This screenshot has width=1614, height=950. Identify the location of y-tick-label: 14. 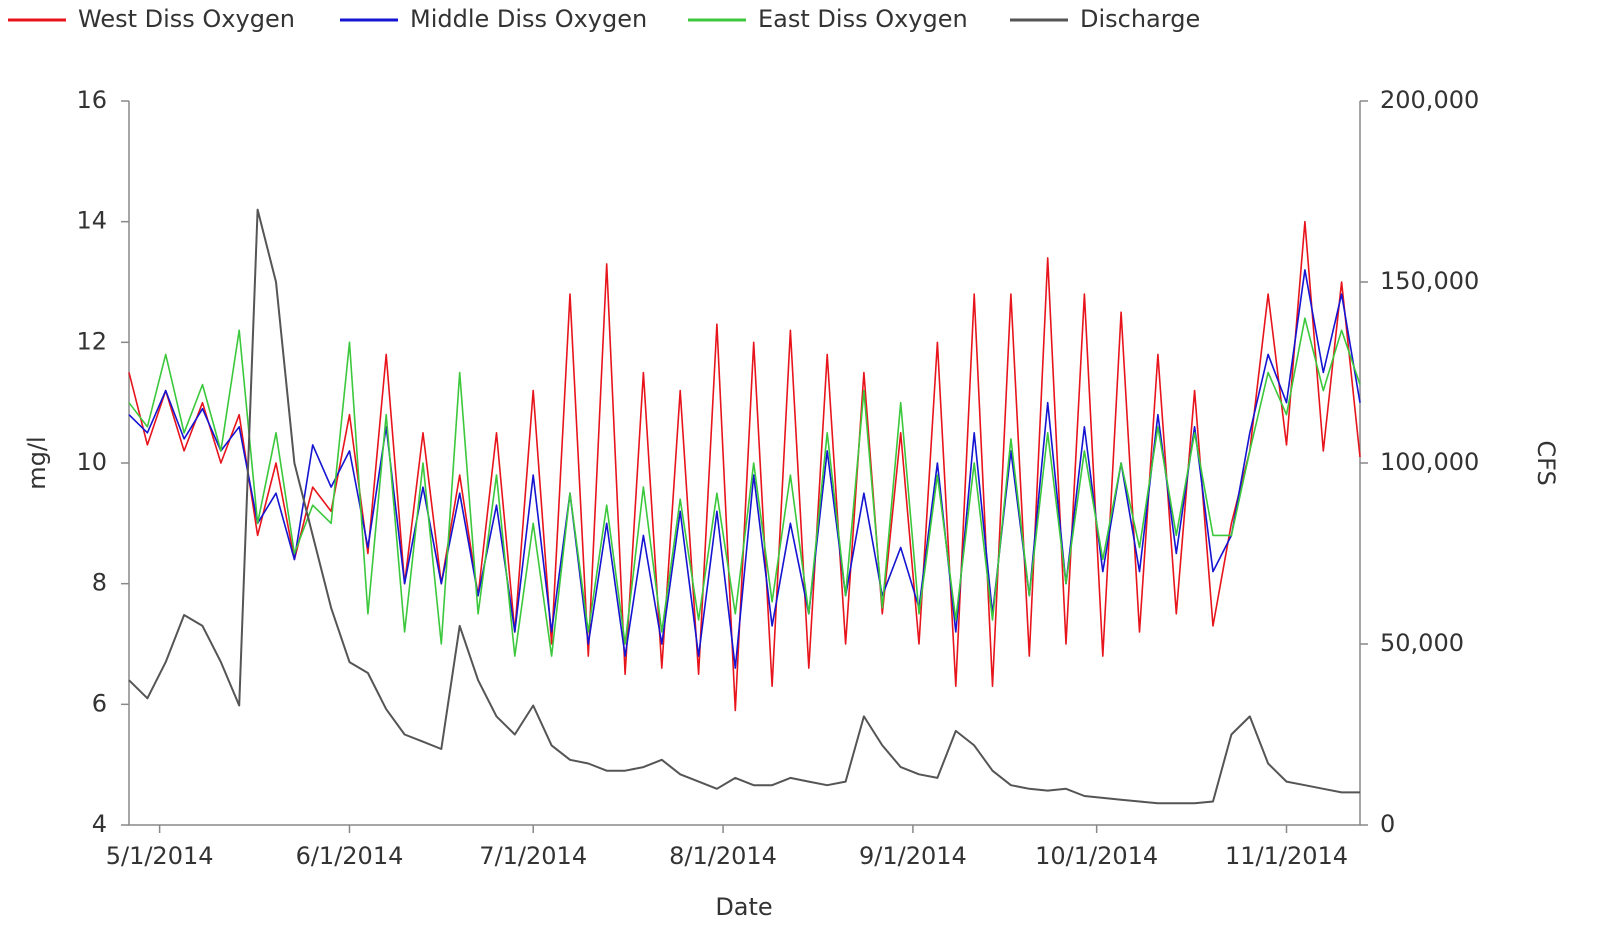
(91, 221).